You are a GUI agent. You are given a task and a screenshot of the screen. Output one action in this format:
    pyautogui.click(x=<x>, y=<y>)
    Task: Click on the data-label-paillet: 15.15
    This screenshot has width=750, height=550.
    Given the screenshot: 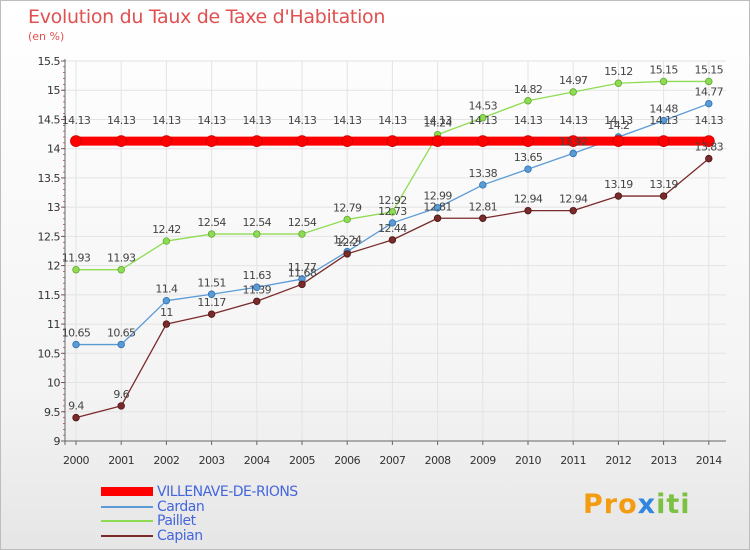 What is the action you would take?
    pyautogui.click(x=663, y=69)
    